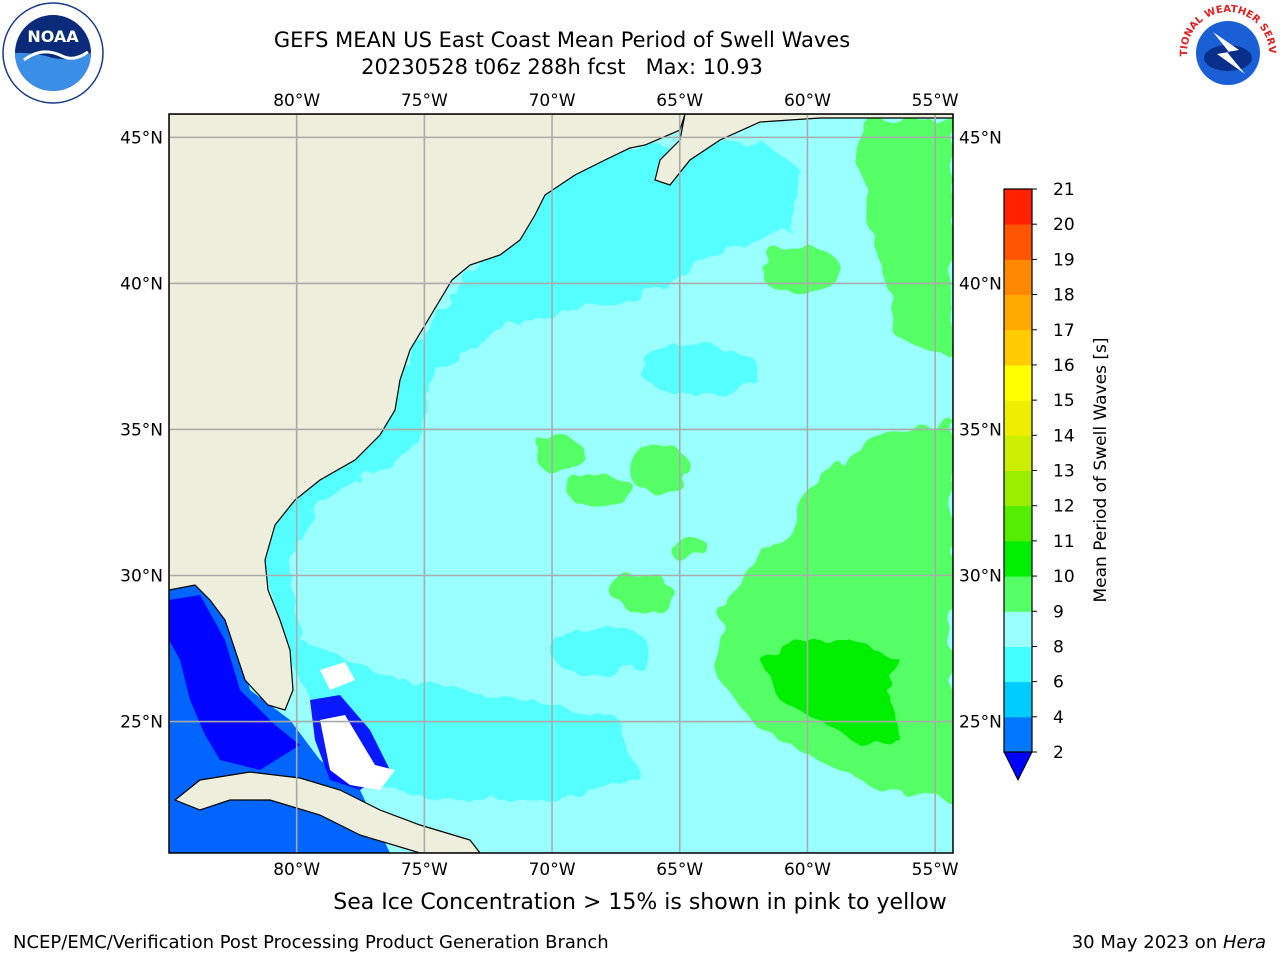 The height and width of the screenshot is (960, 1280). I want to click on lon-label-bottom: 75°W, so click(424, 870).